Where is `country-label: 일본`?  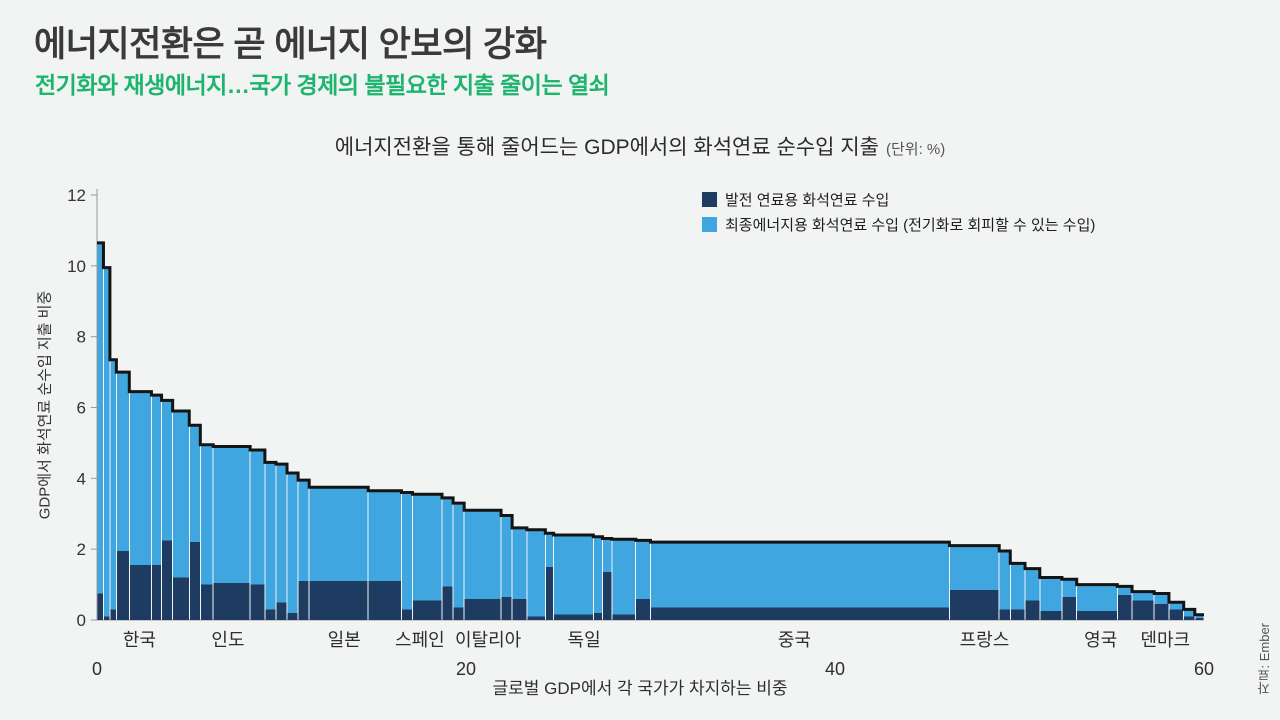 country-label: 일본 is located at coordinates (344, 640).